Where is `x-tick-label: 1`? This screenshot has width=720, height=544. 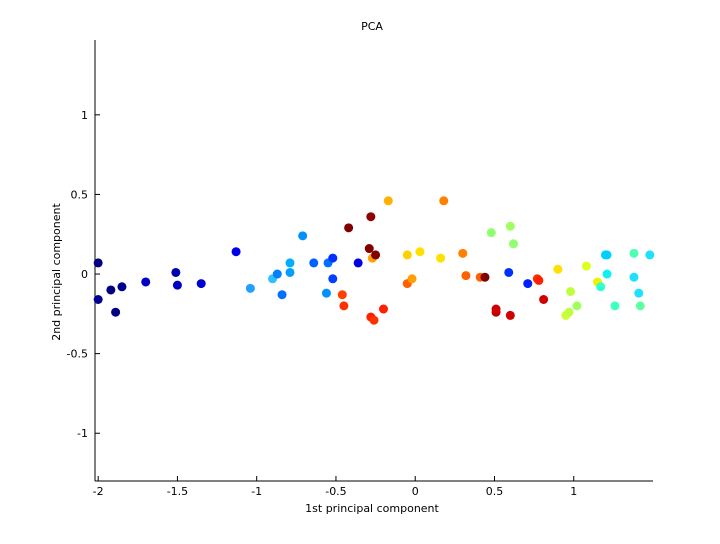 x-tick-label: 1 is located at coordinates (573, 491).